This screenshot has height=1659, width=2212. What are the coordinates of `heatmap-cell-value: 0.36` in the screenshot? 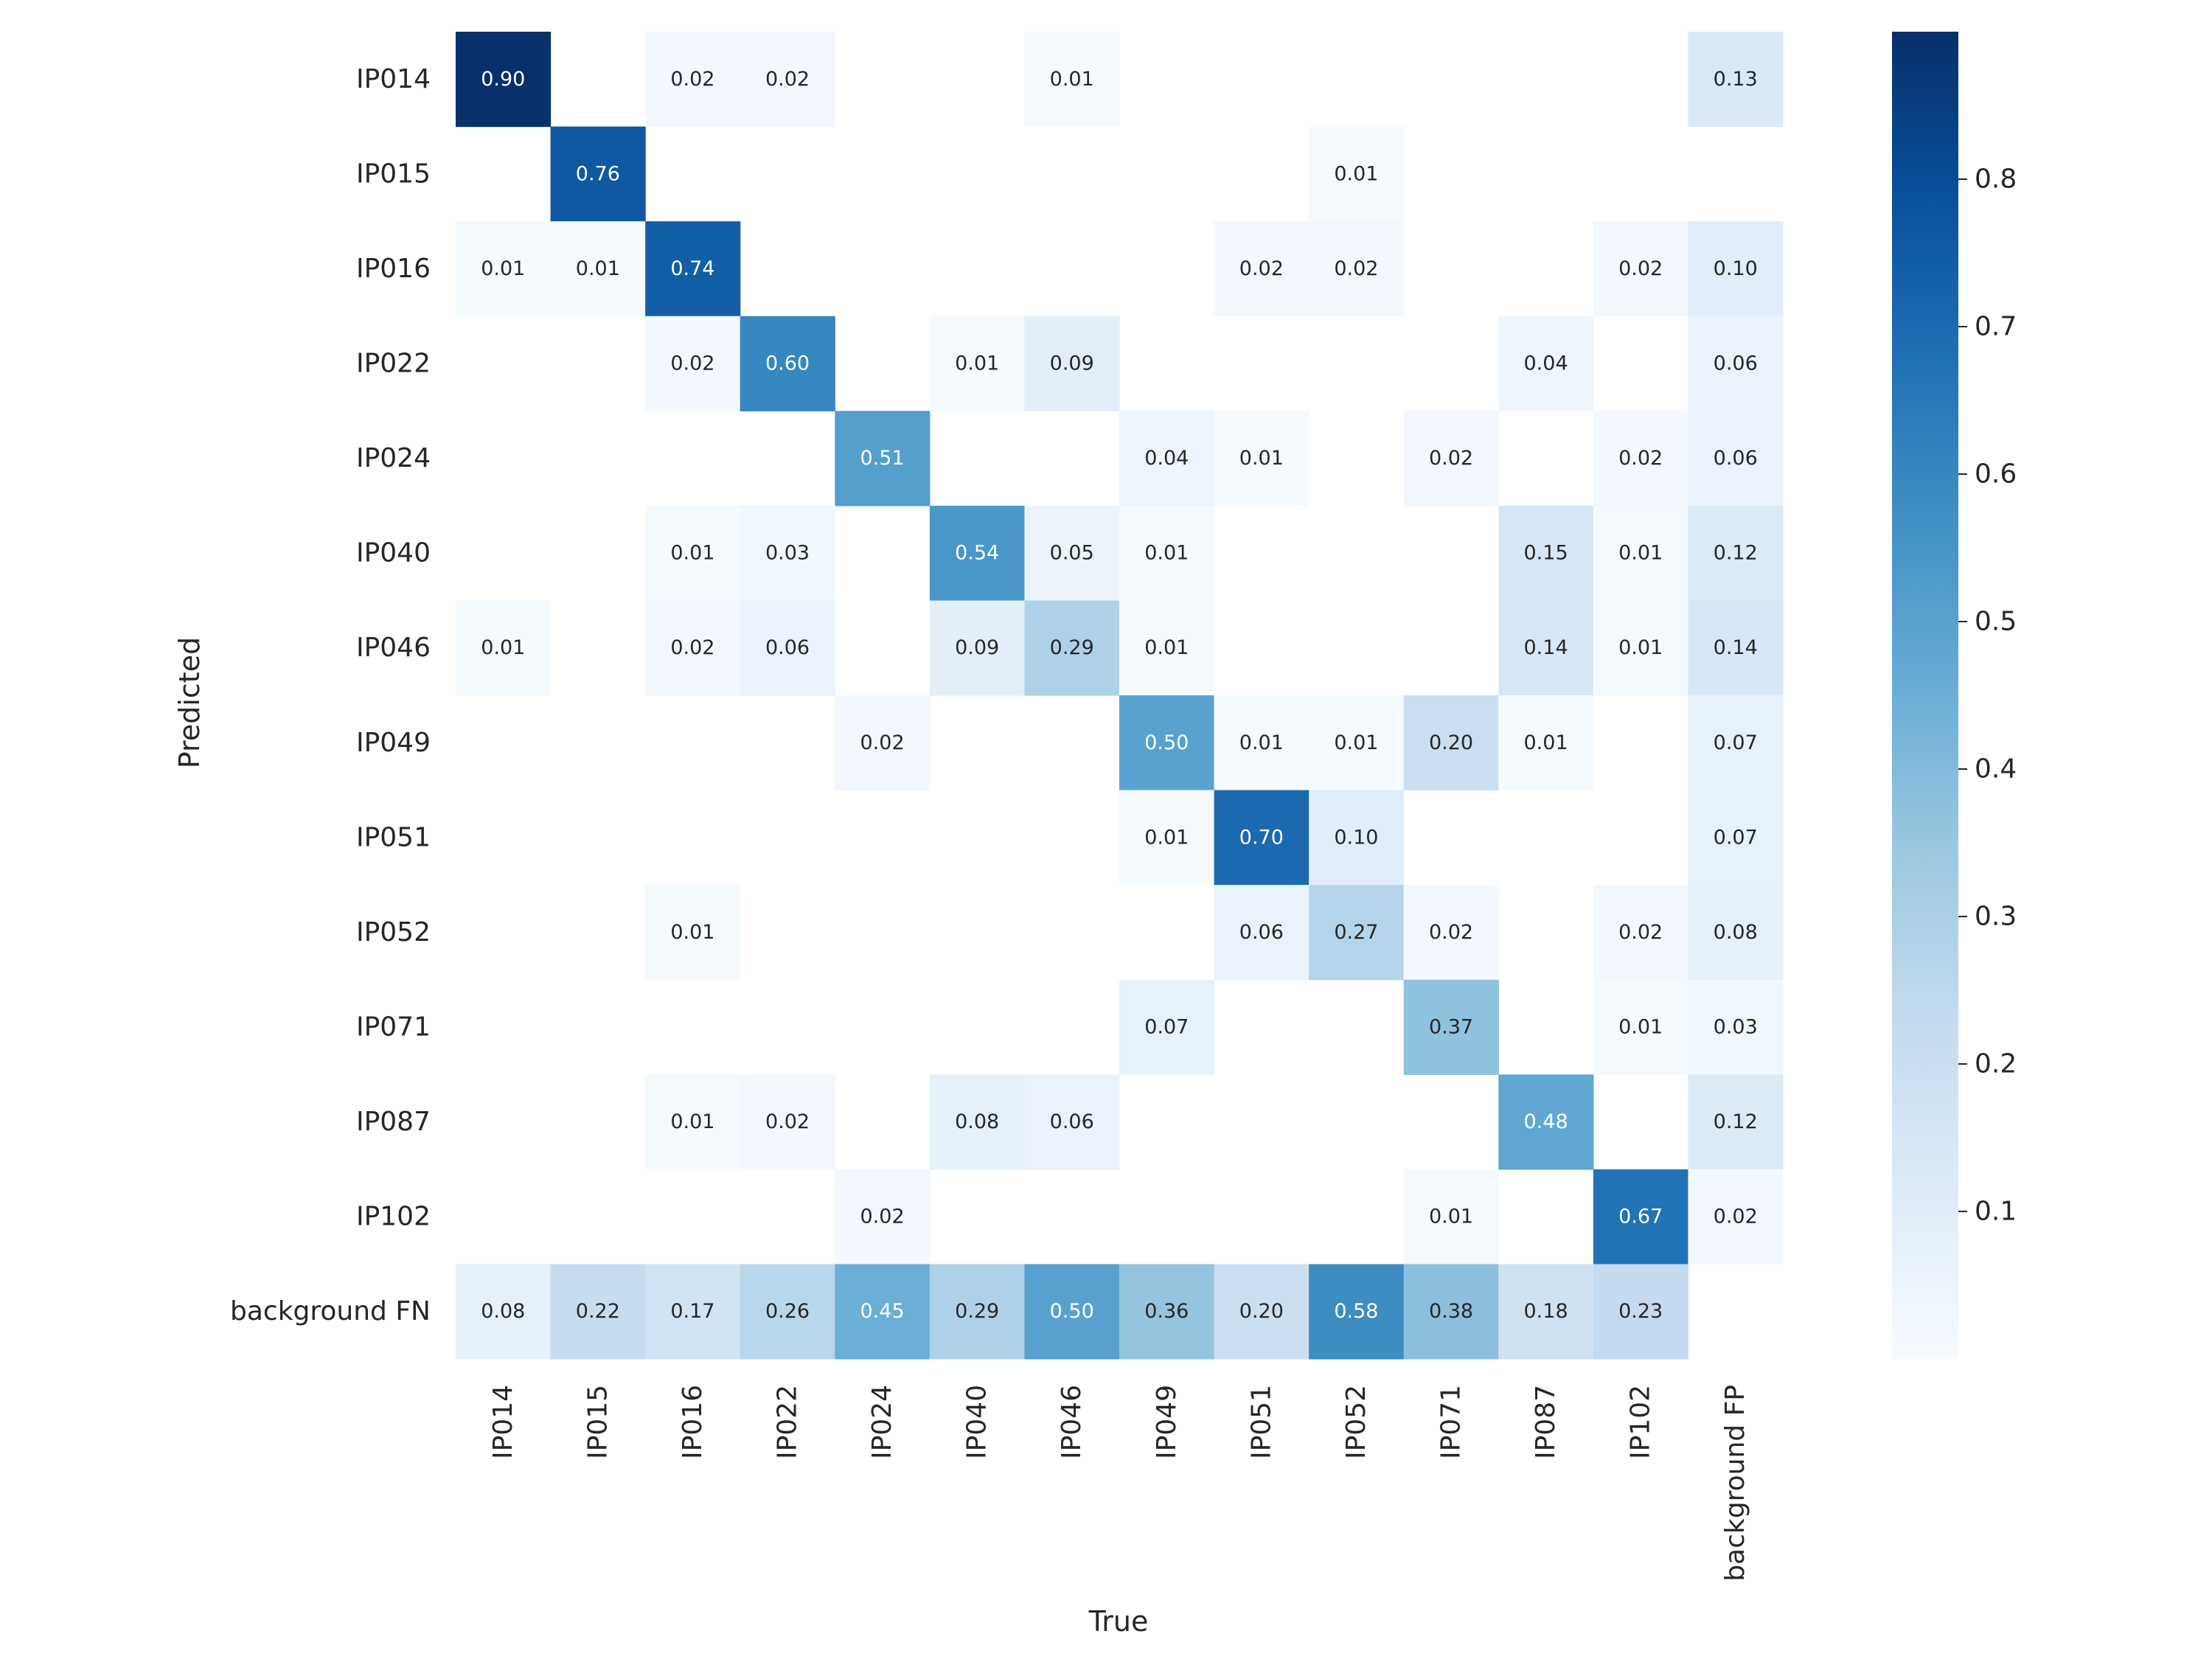 It's located at (1166, 1311).